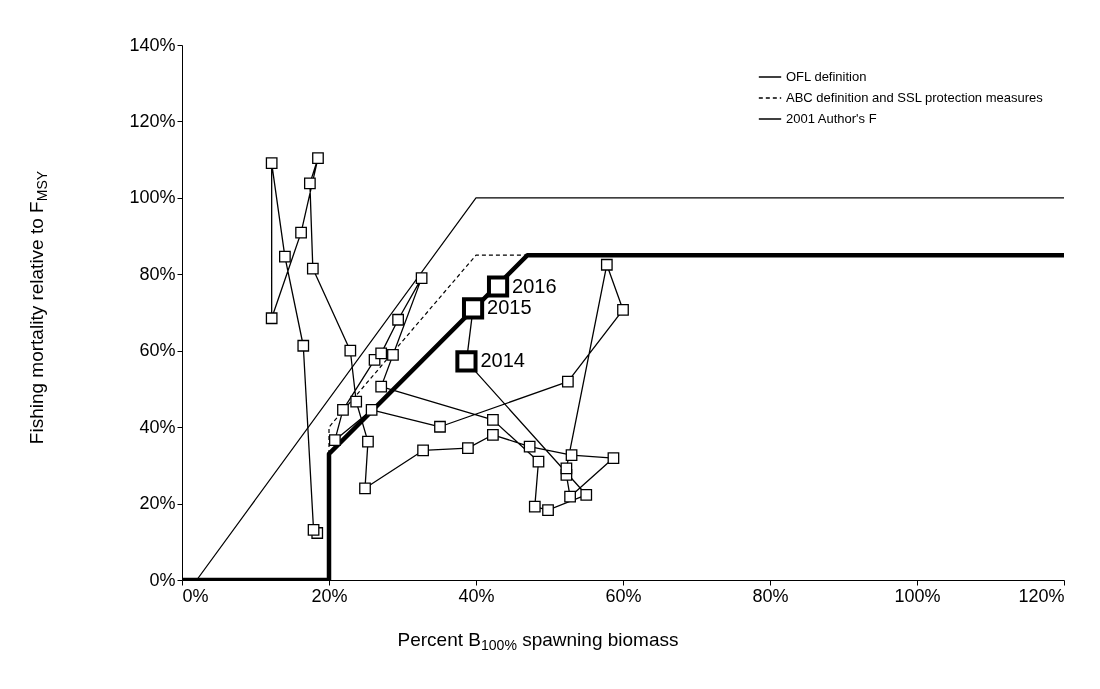 This screenshot has width=1100, height=689. I want to click on x-tick-label: 40%, so click(476, 595).